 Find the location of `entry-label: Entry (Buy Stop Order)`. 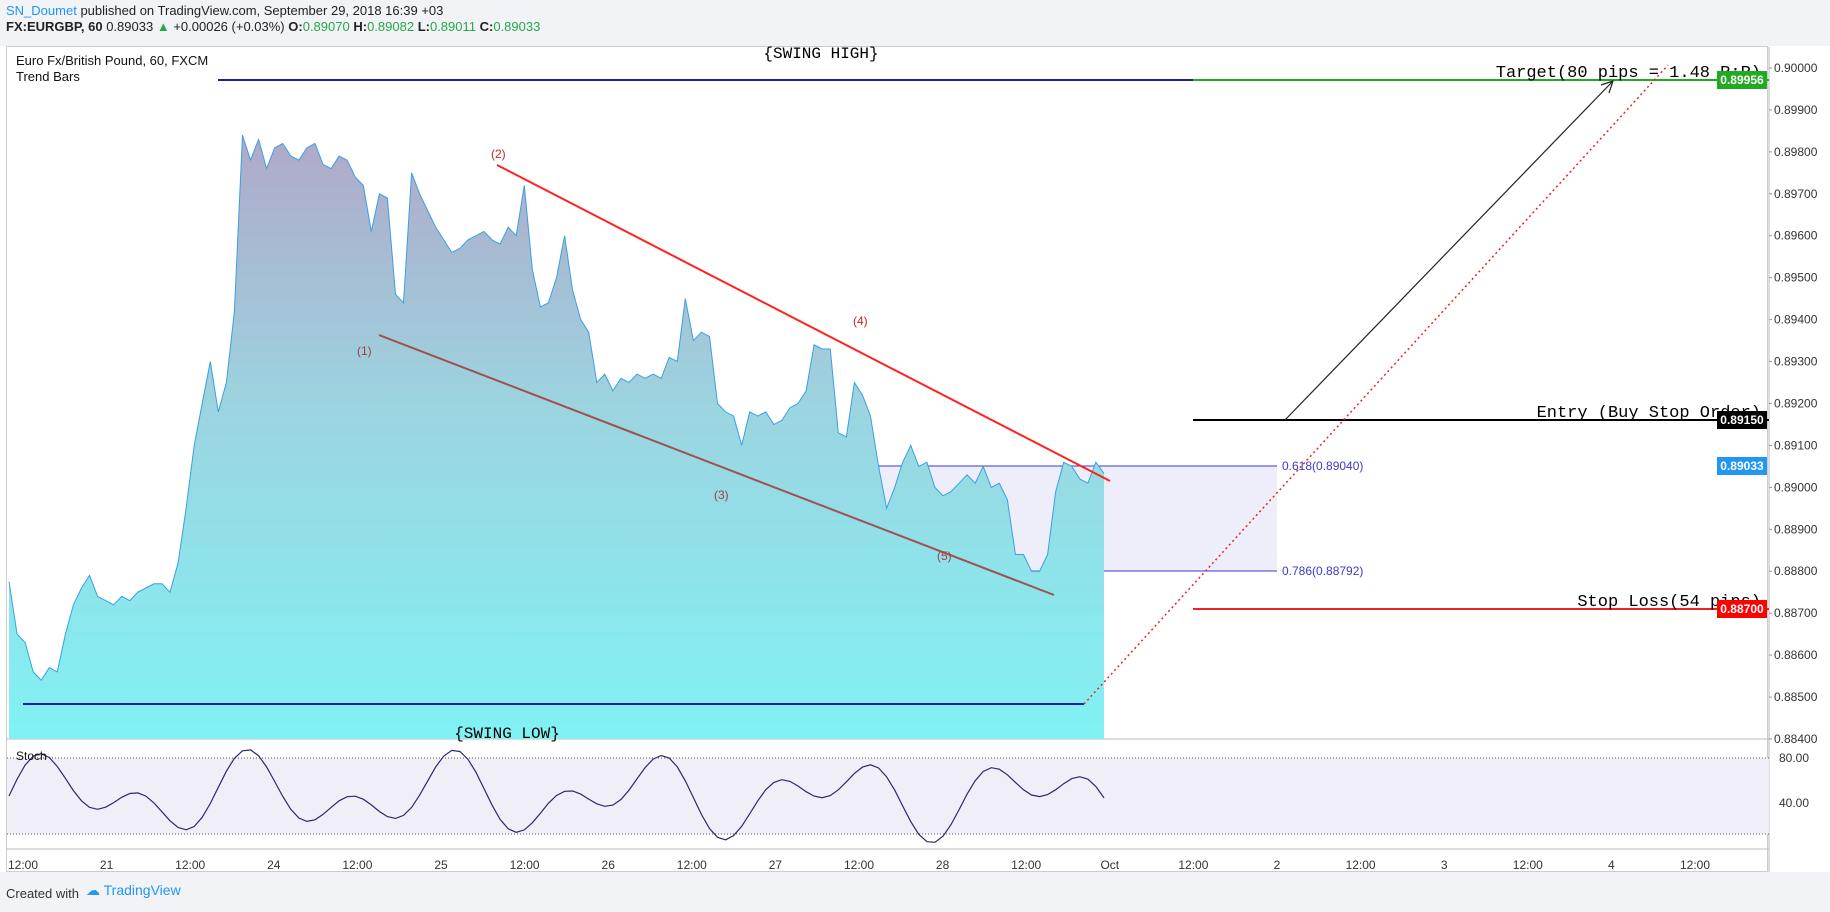

entry-label: Entry (Buy Stop Order) is located at coordinates (1649, 413).